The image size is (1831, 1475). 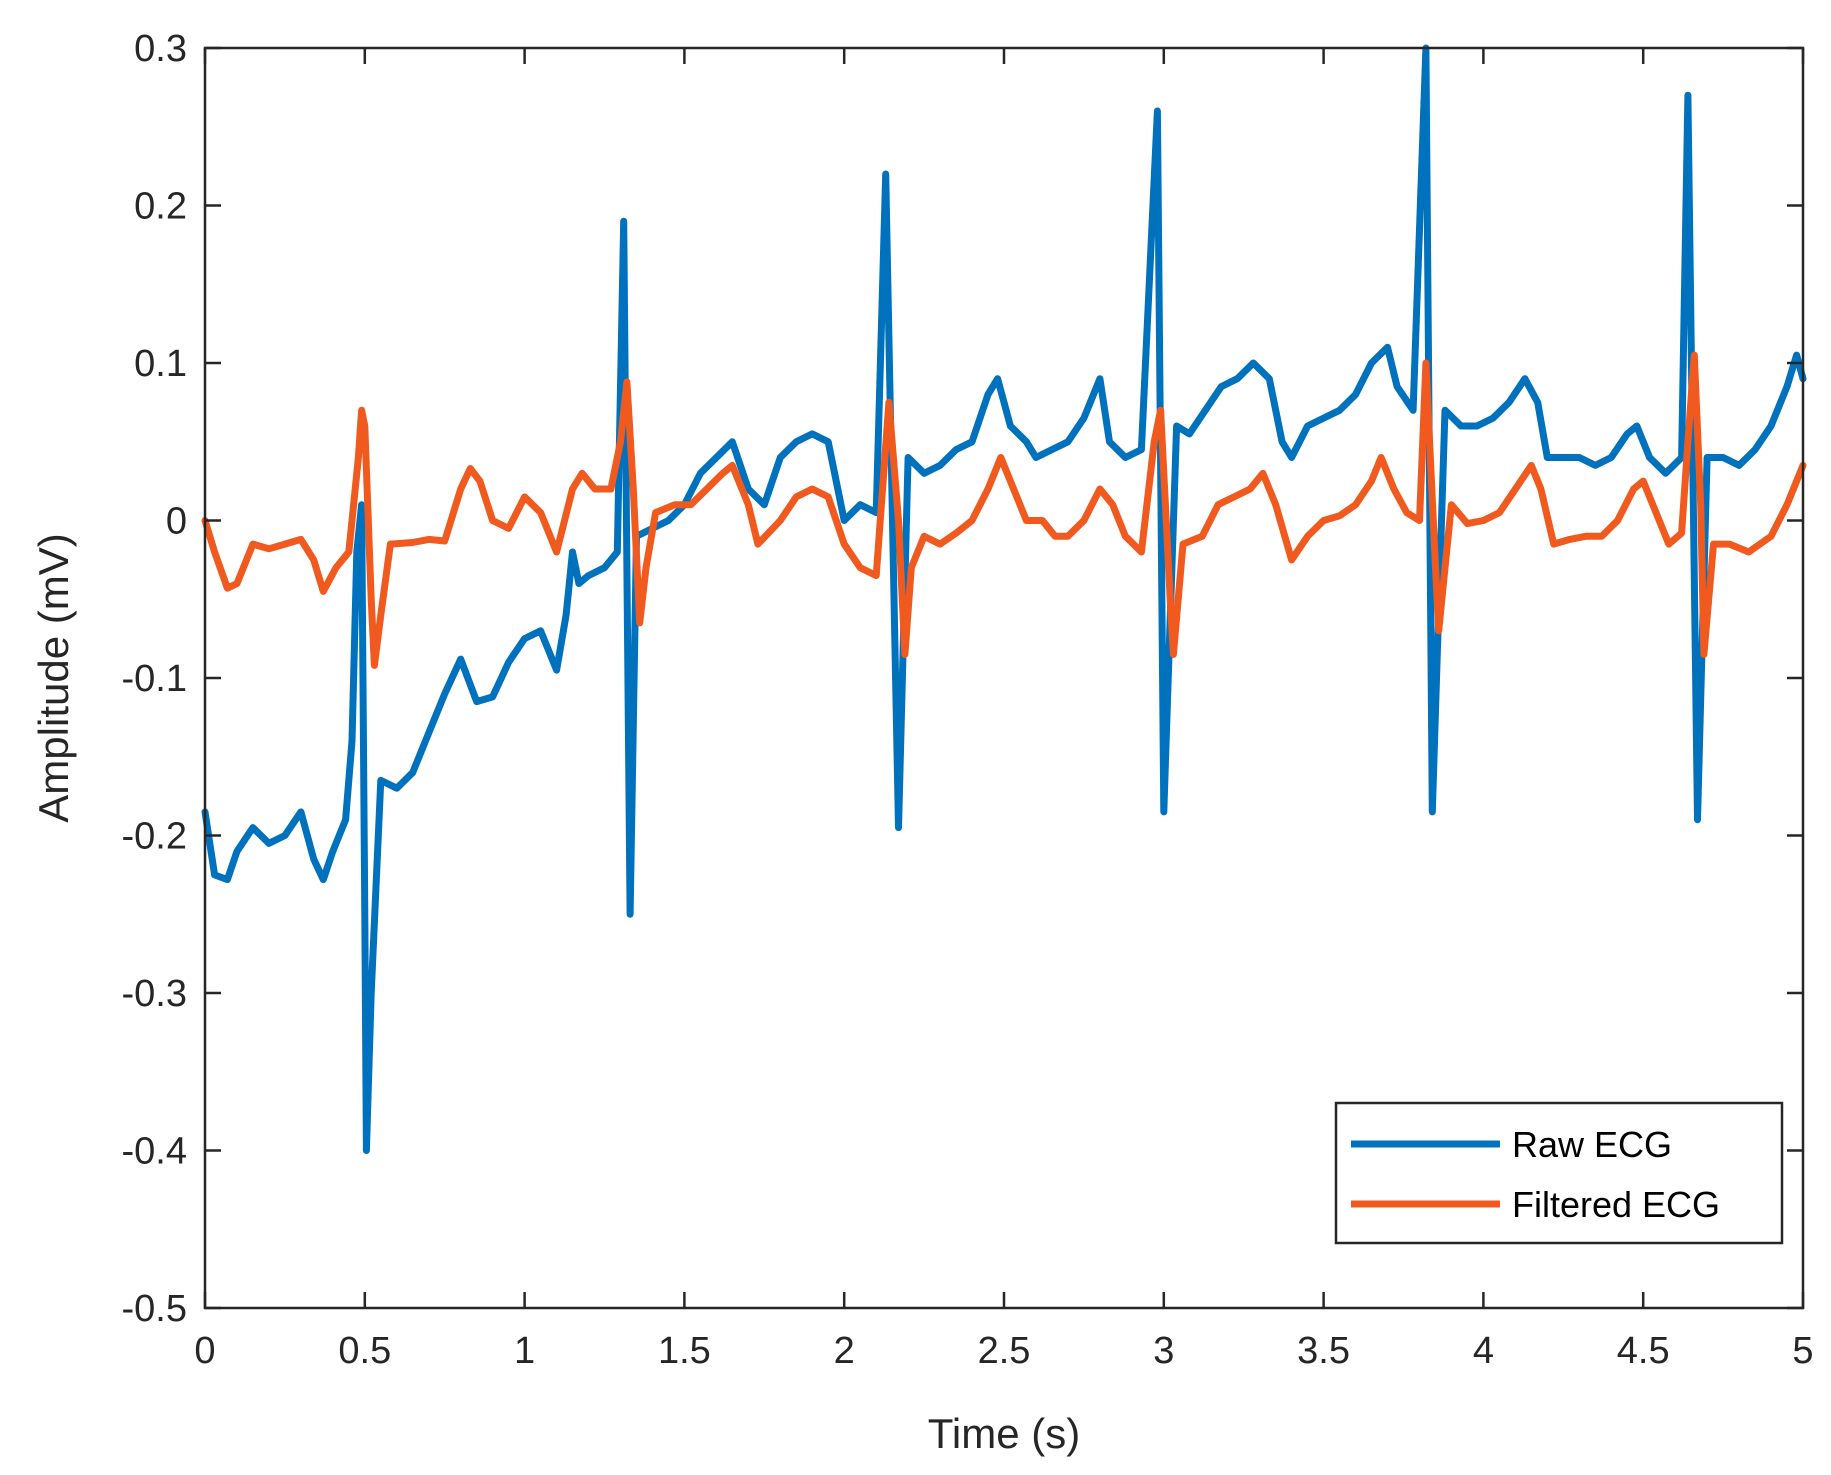 I want to click on x-axis-title: Time (s), so click(x=1004, y=1433).